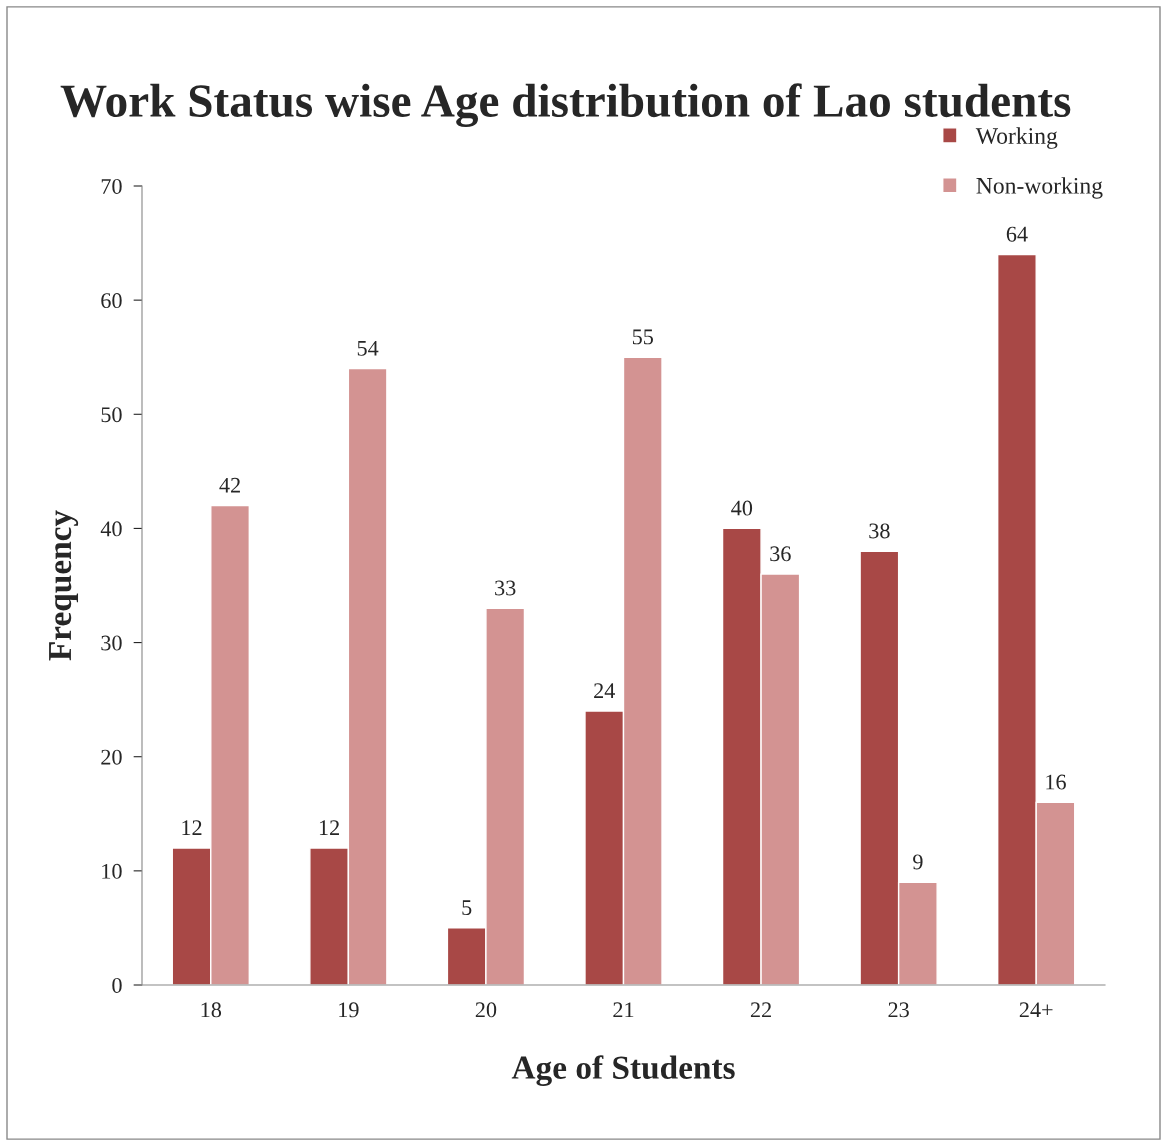 The image size is (1167, 1146). Describe the element at coordinates (742, 508) in the screenshot. I see `data-label: 40` at that location.